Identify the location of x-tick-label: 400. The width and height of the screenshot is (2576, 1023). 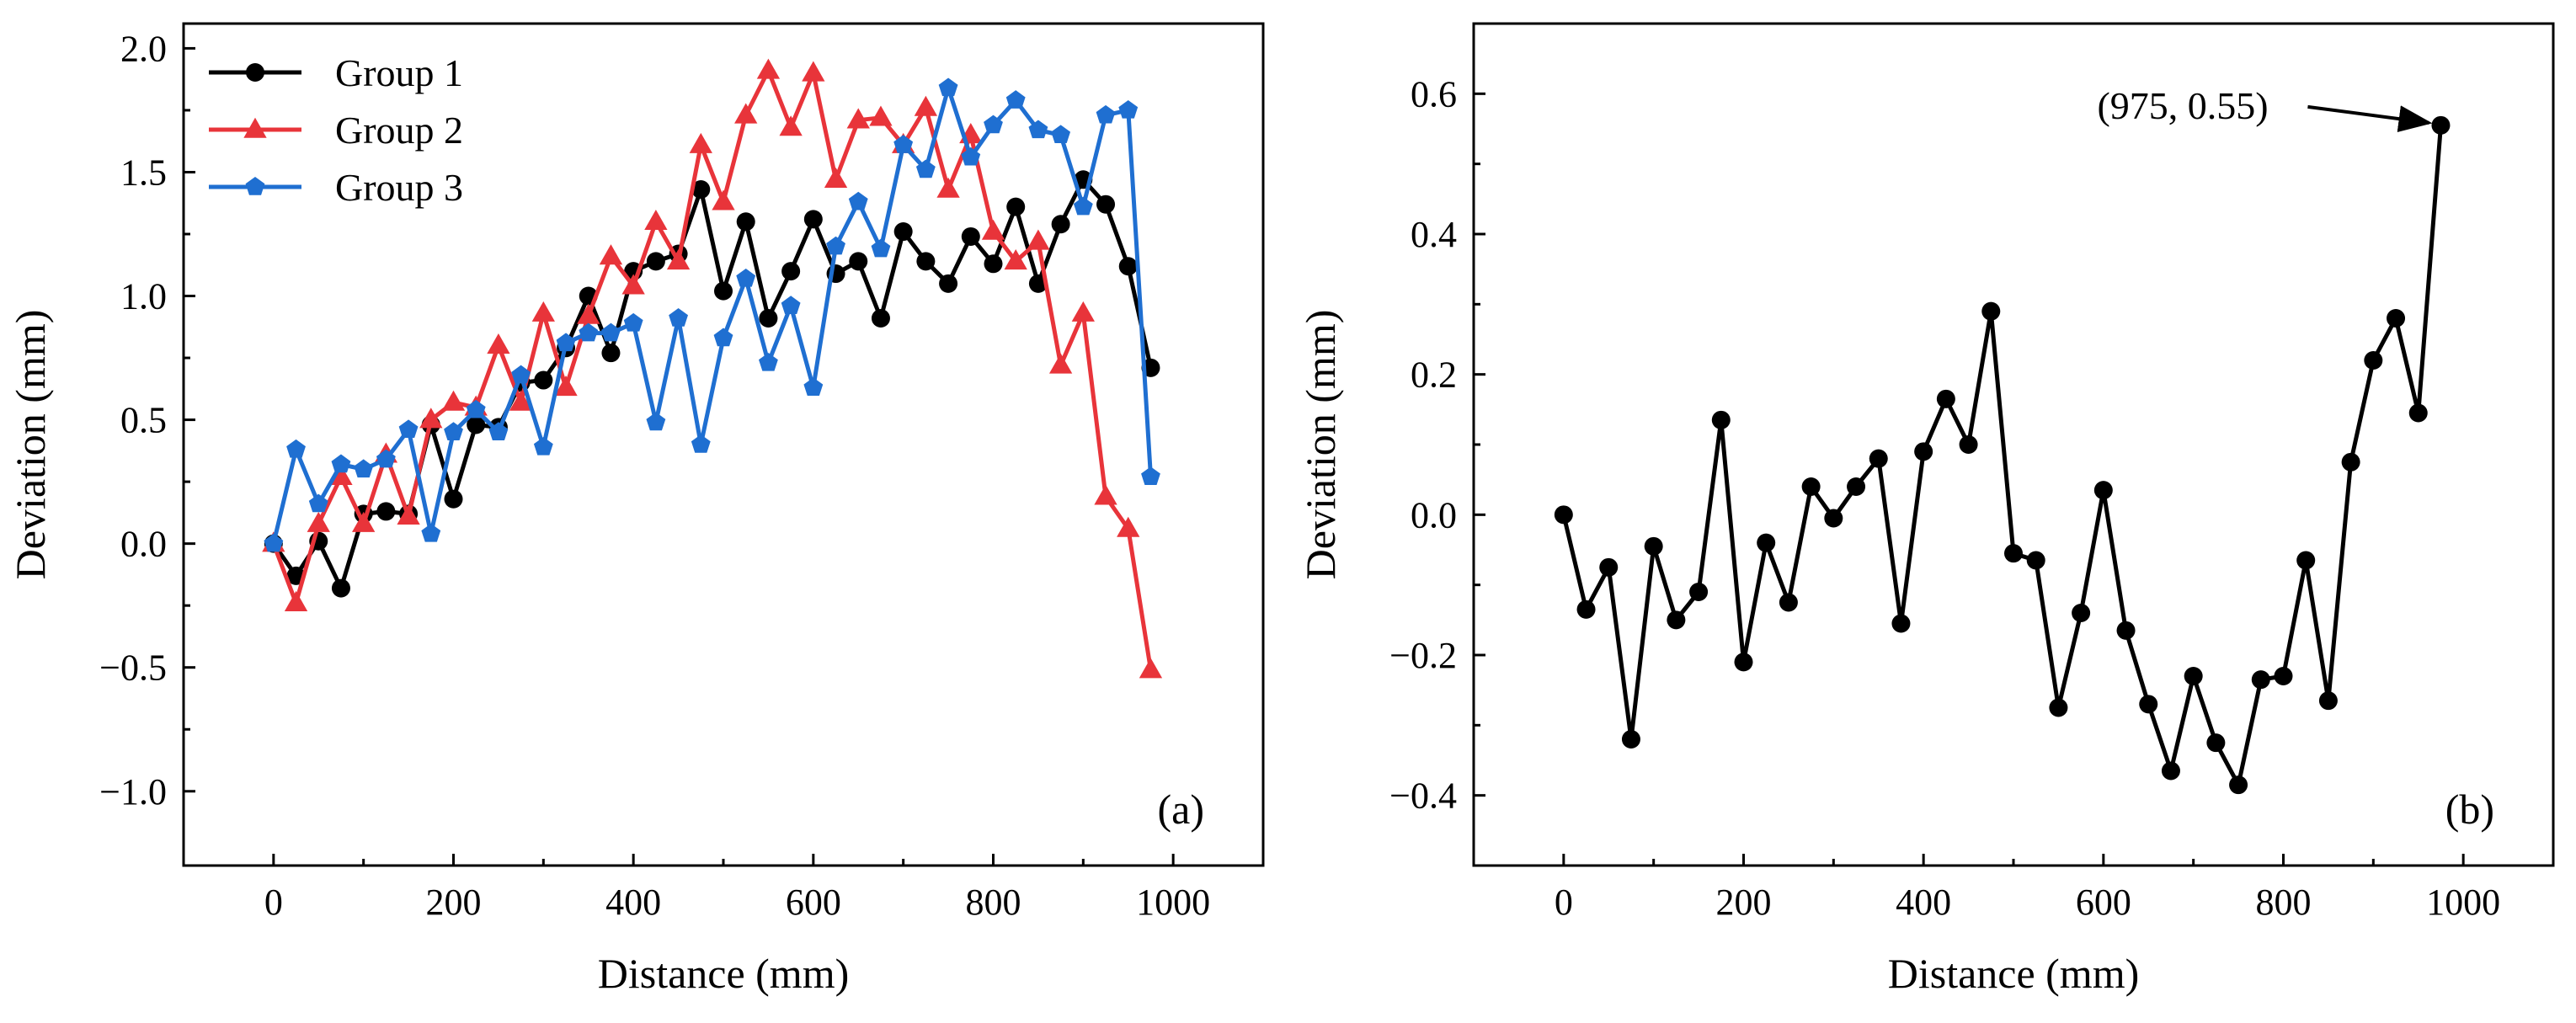
(633, 903).